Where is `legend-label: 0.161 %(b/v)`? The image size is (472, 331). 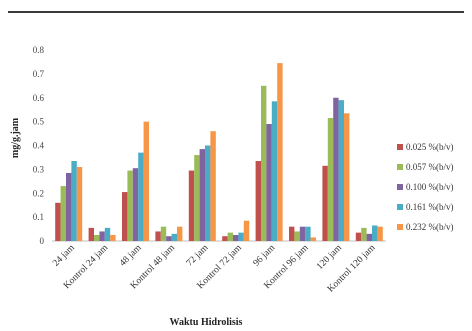
legend-label: 0.161 %(b/v) is located at coordinates (430, 207).